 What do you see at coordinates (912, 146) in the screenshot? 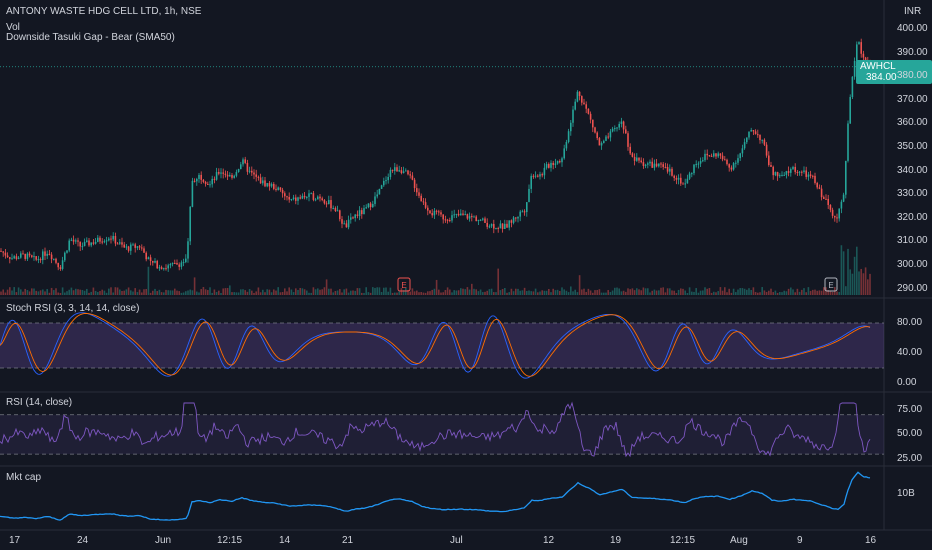
I see `price-tick-label: 350.00` at bounding box center [912, 146].